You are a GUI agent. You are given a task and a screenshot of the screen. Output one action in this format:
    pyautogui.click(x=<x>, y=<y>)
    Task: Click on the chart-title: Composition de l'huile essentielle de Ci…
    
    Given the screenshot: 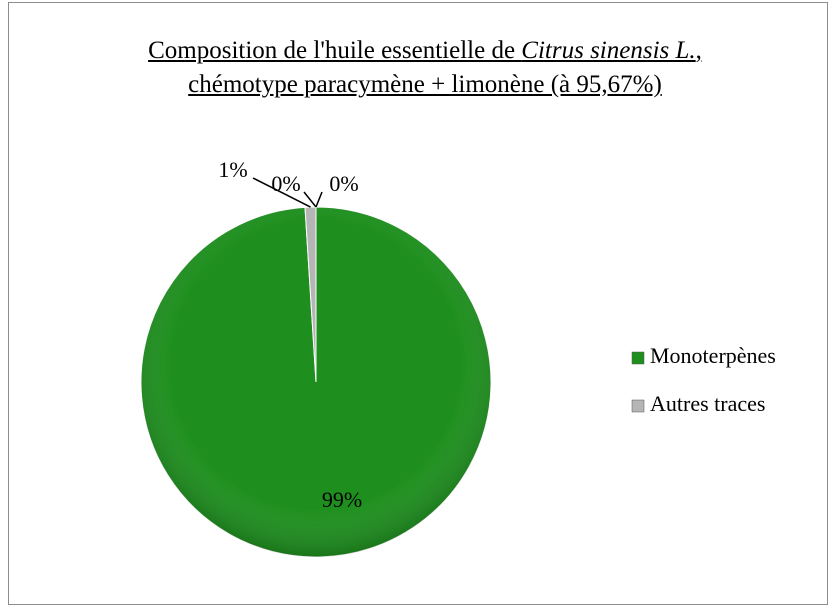 What is the action you would take?
    pyautogui.click(x=425, y=68)
    